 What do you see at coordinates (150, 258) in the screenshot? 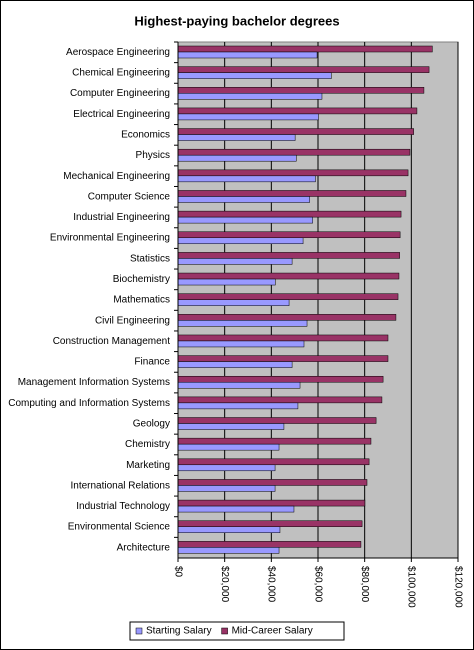
I see `y-tick-label: Statistics` at bounding box center [150, 258].